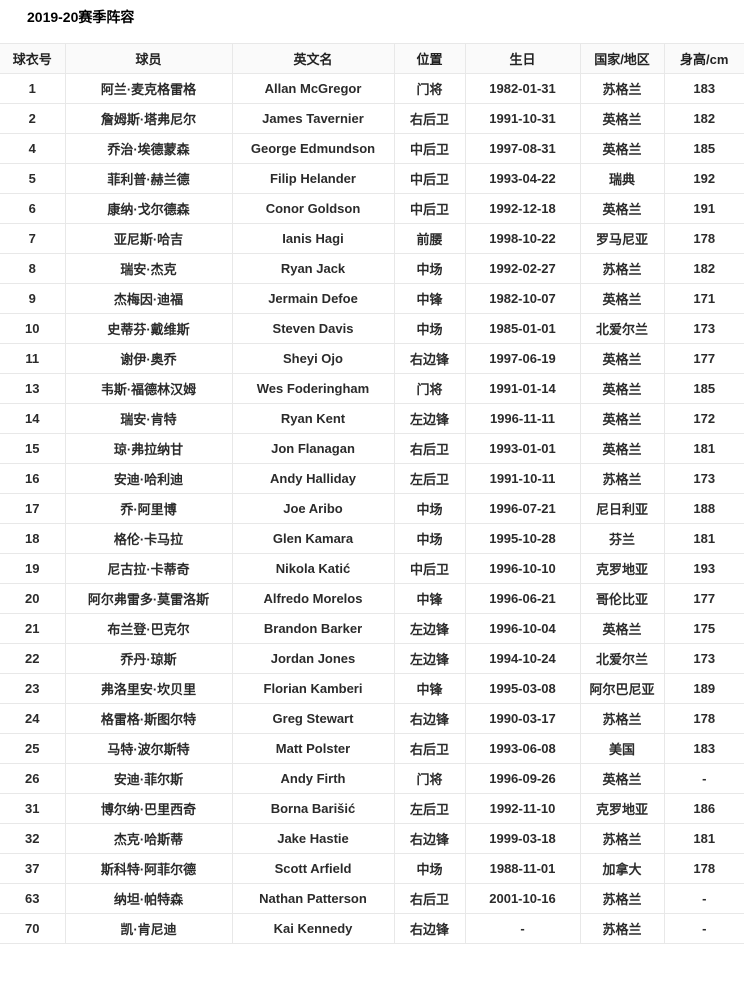 Image resolution: width=744 pixels, height=993 pixels. Describe the element at coordinates (703, 808) in the screenshot. I see `table-cell: 186` at that location.